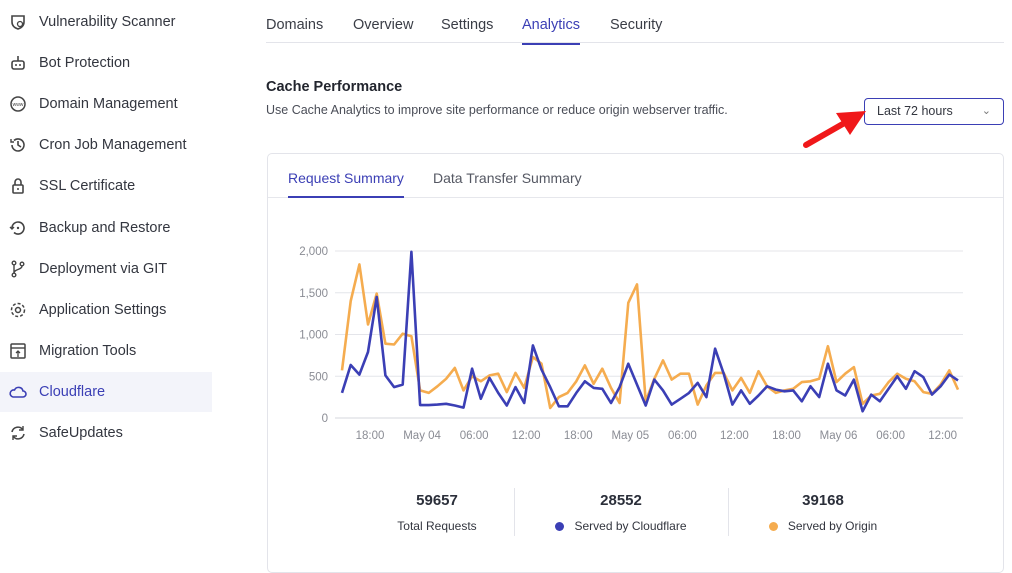 This screenshot has width=1012, height=573. Describe the element at coordinates (346, 184) in the screenshot. I see `tab-request-summary: Request Summary` at that location.